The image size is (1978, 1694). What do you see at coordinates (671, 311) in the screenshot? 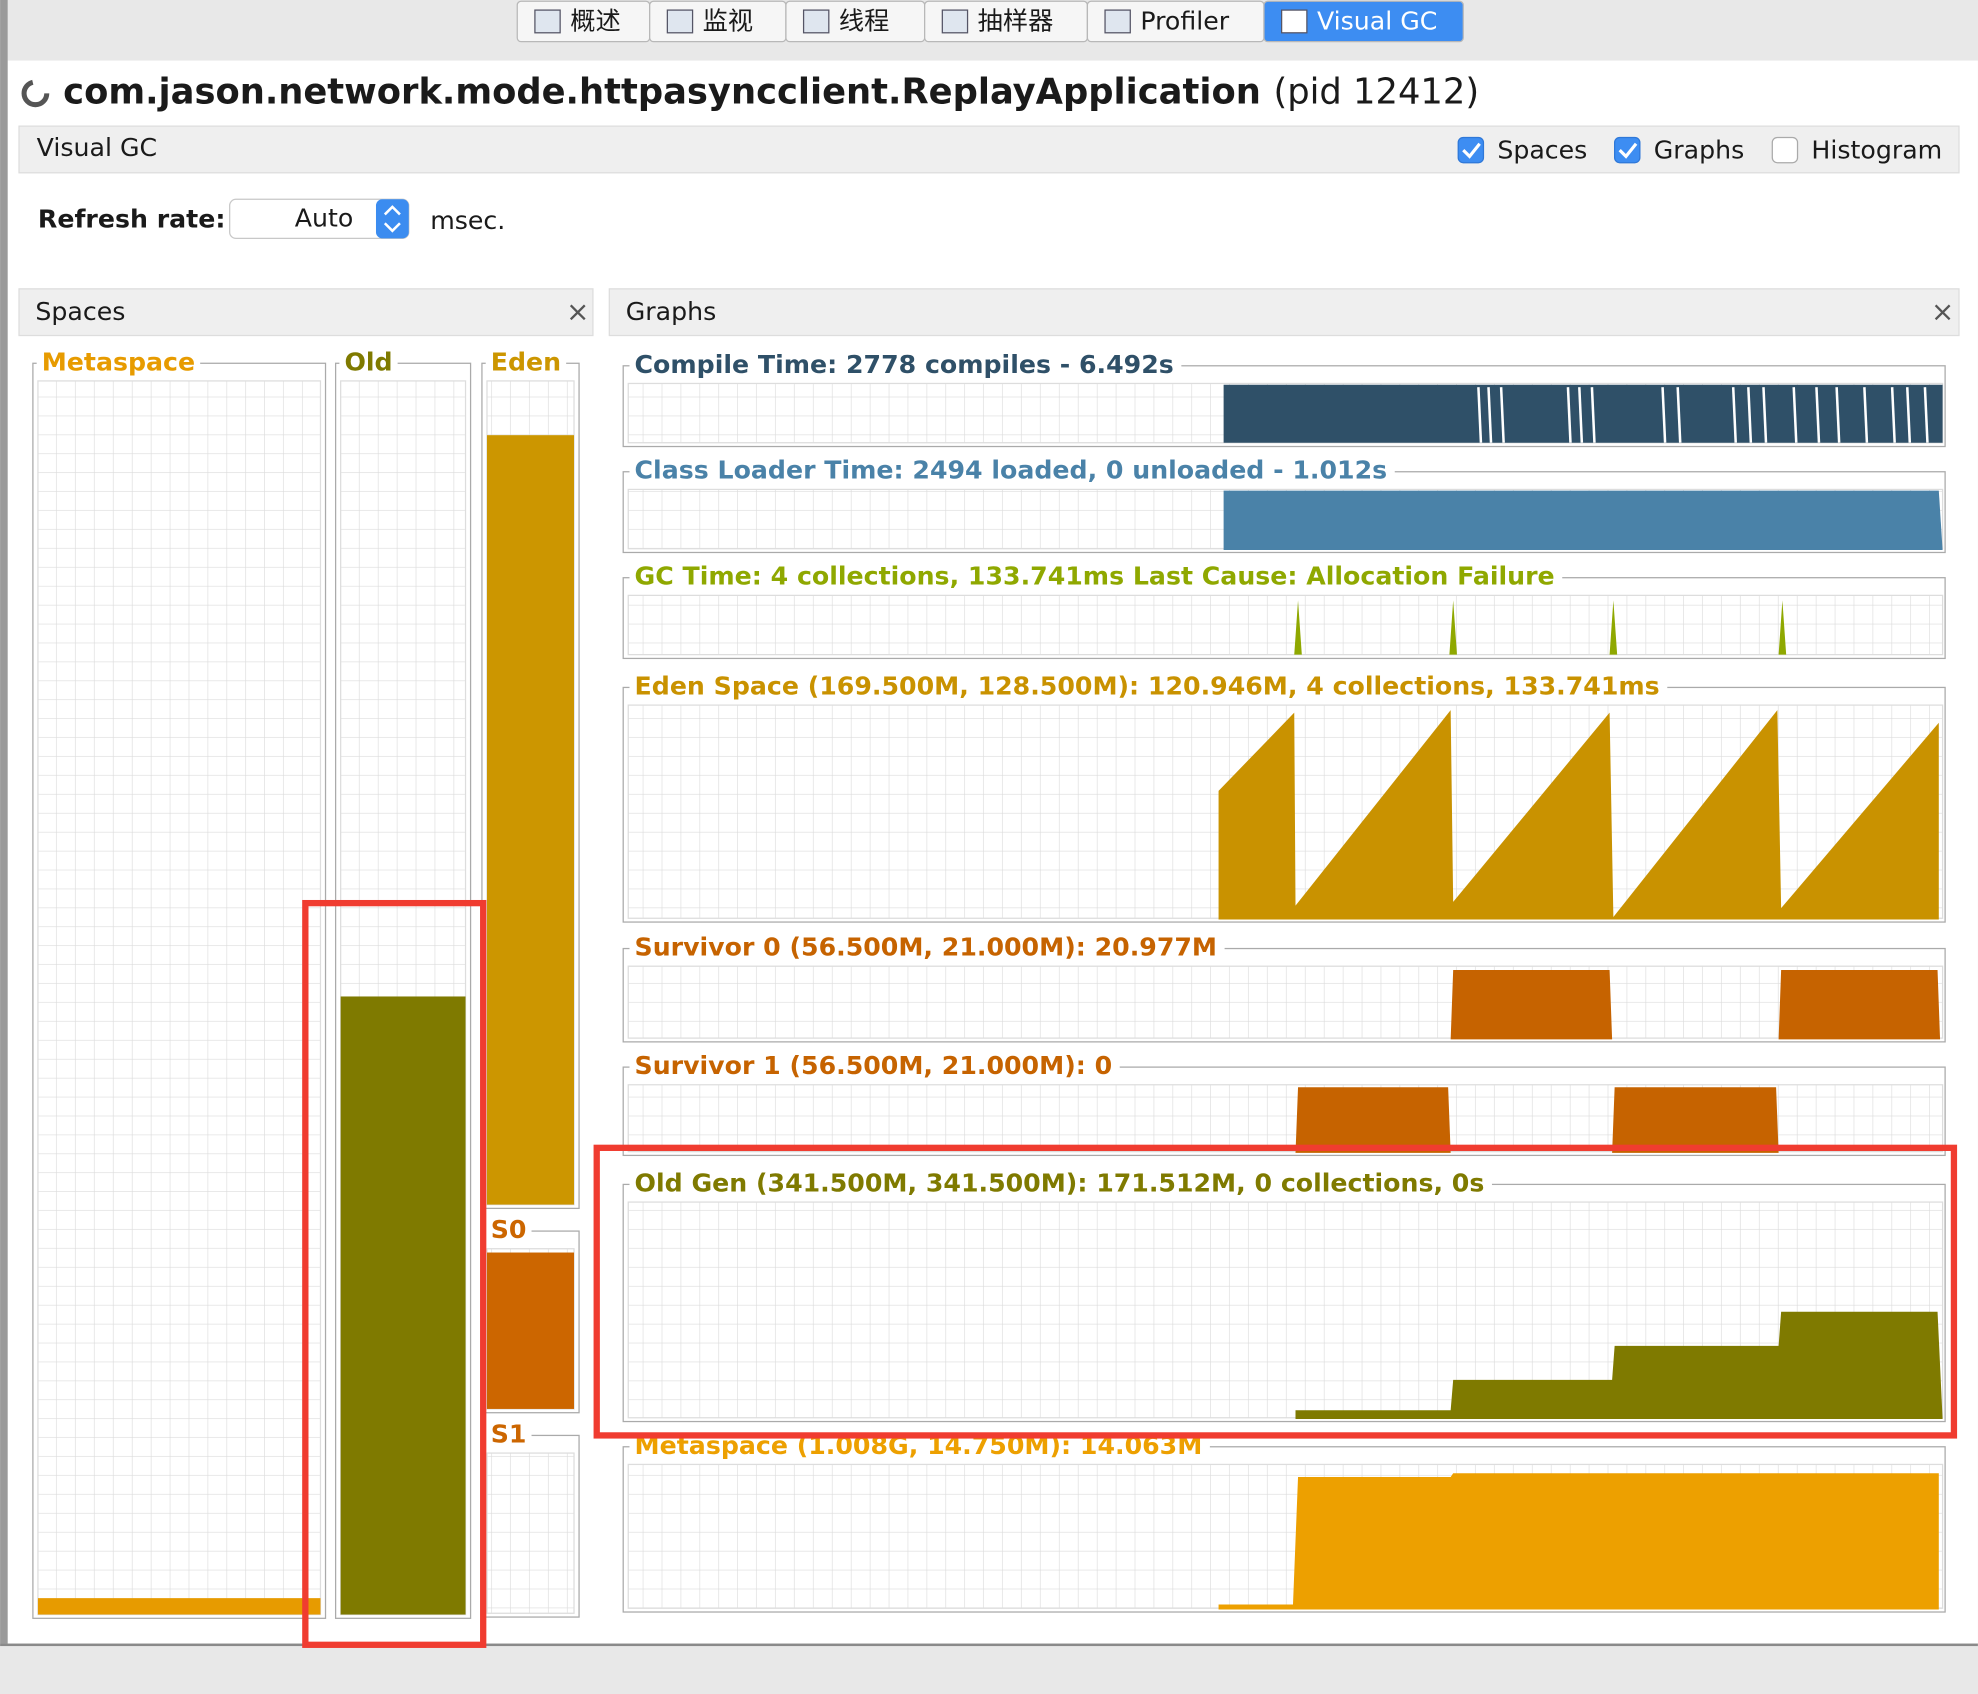
I see `graphs-title: Graphs` at bounding box center [671, 311].